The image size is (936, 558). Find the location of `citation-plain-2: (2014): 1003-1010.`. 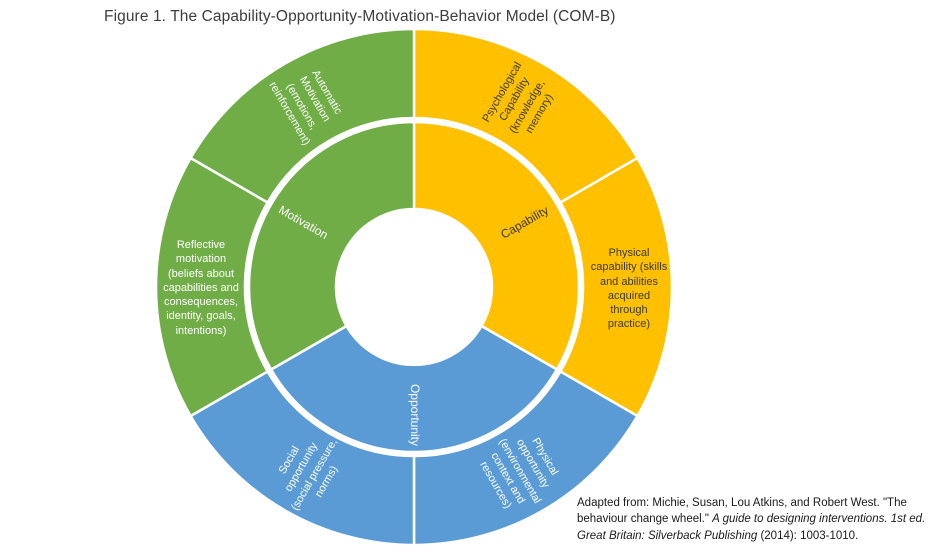

citation-plain-2: (2014): 1003-1010. is located at coordinates (808, 535).